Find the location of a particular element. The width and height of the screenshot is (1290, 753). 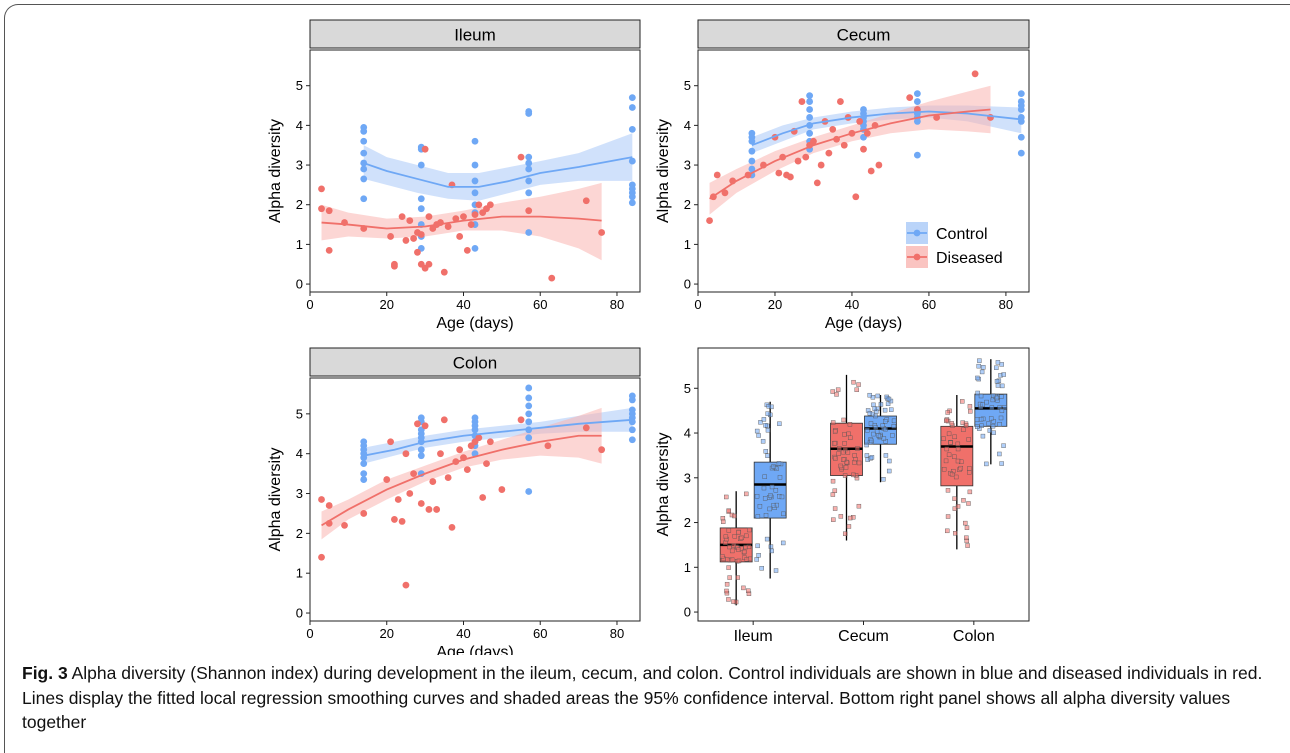

legend-label-control: Control is located at coordinates (962, 234).